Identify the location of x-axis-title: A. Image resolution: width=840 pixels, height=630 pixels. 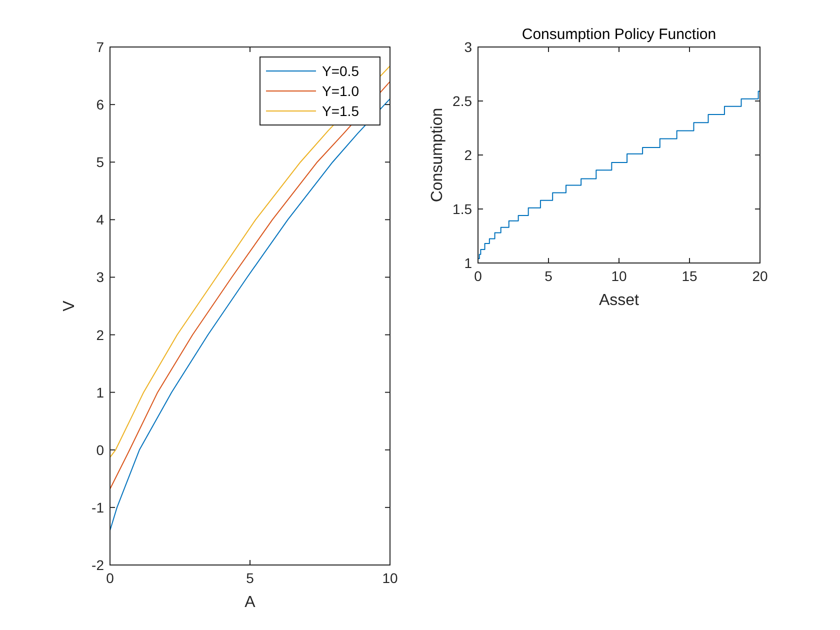
(250, 602).